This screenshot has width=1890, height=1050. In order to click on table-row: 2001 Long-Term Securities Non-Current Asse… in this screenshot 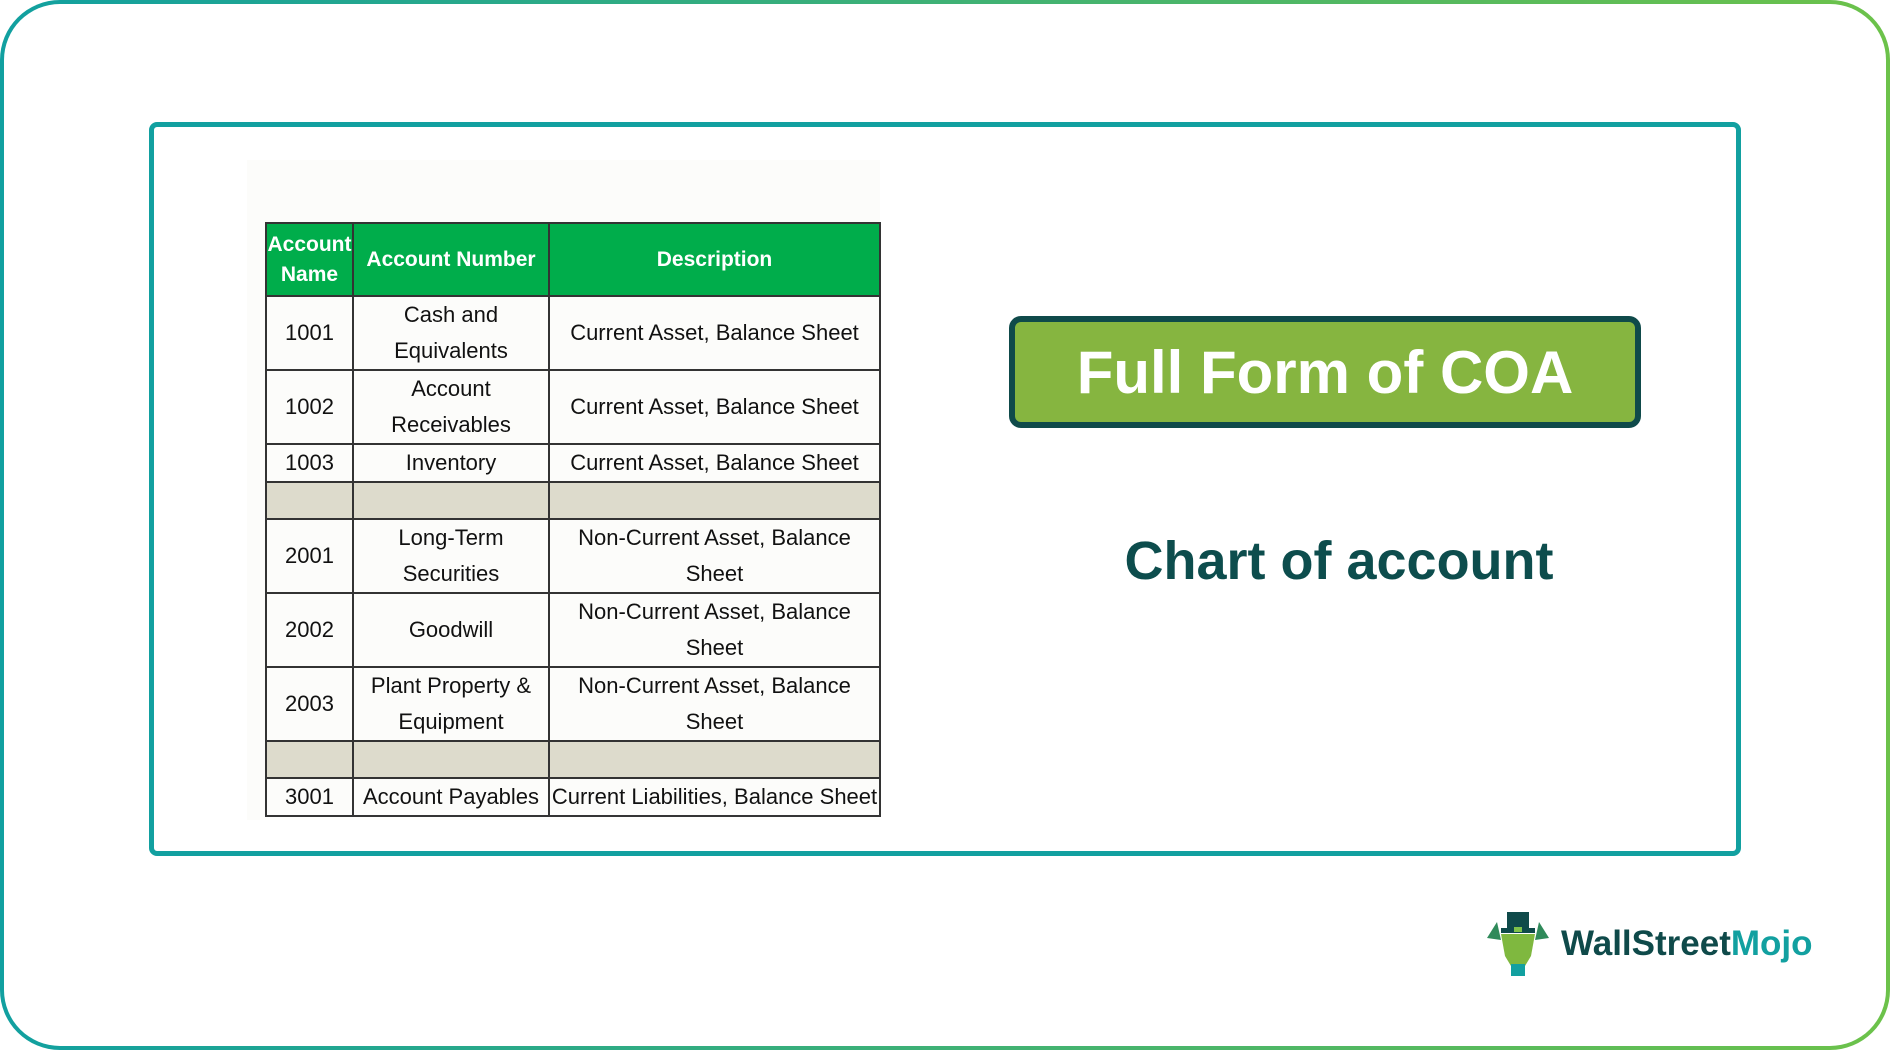, I will do `click(573, 556)`.